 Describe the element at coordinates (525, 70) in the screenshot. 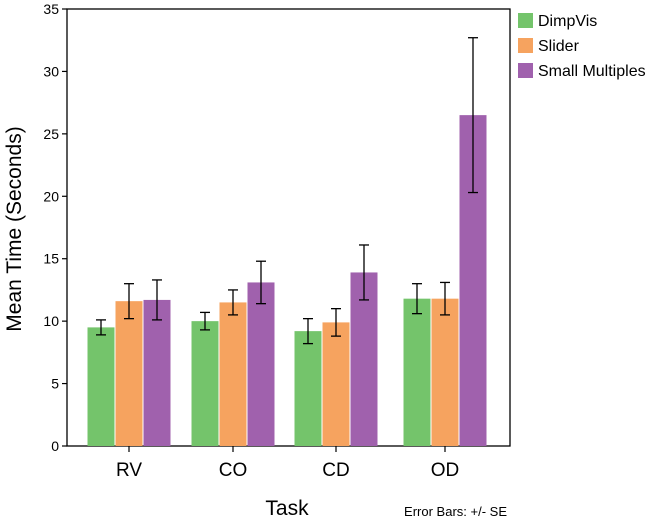

I see `legend-swatch-small-multiples` at that location.